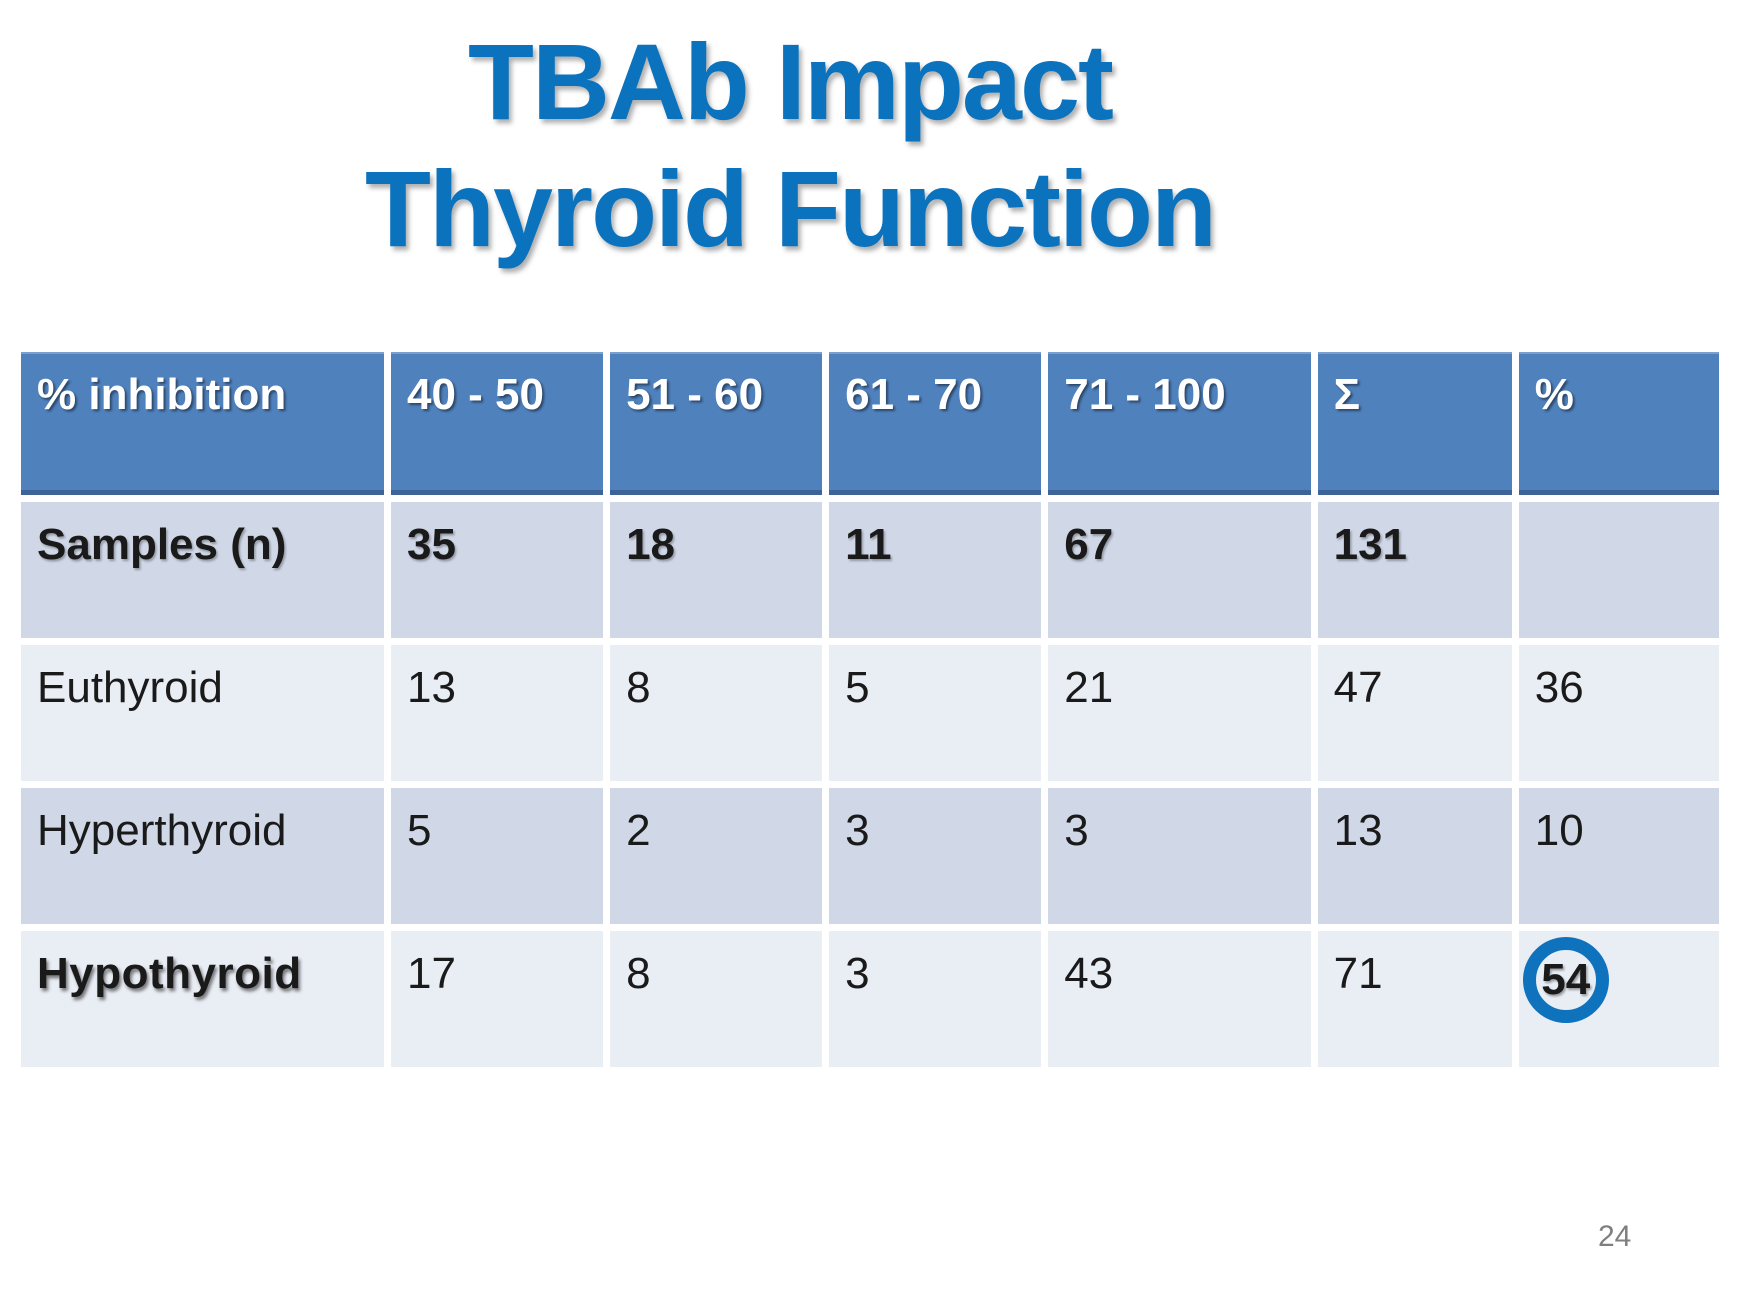 This screenshot has width=1738, height=1304. Describe the element at coordinates (1414, 570) in the screenshot. I see `table-cell: 131` at that location.